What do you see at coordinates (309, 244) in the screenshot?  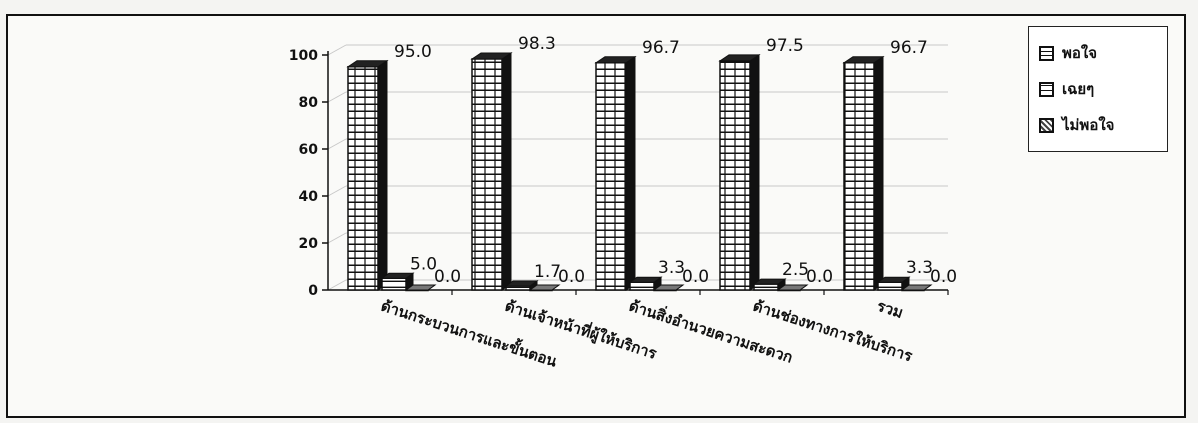 I see `y-tick-label: 20` at bounding box center [309, 244].